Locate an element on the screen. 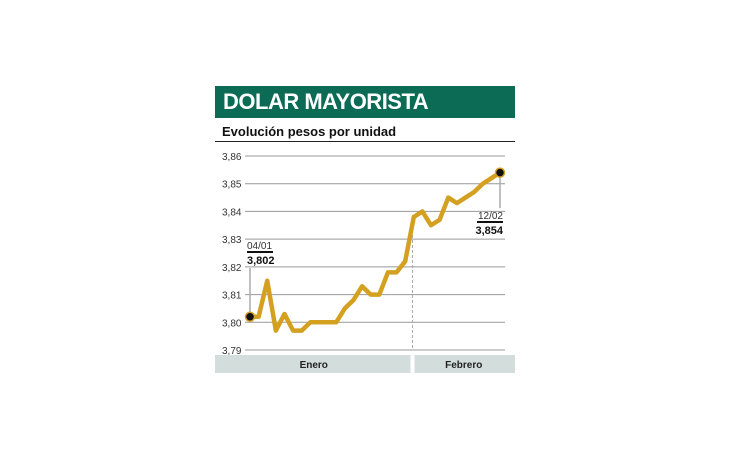  month-band-febrero is located at coordinates (464, 364).